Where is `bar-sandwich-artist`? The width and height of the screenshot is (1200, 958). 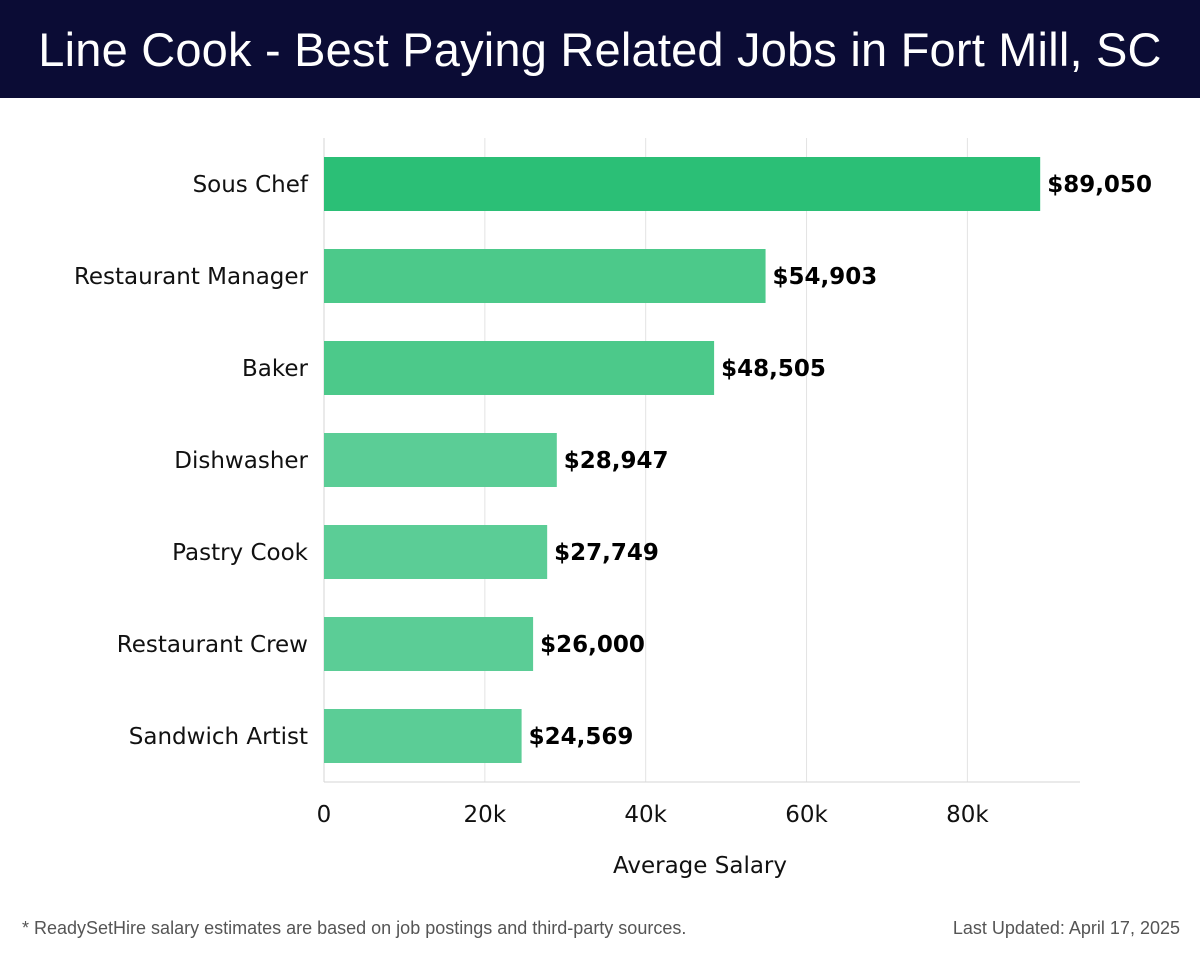 bar-sandwich-artist is located at coordinates (423, 736).